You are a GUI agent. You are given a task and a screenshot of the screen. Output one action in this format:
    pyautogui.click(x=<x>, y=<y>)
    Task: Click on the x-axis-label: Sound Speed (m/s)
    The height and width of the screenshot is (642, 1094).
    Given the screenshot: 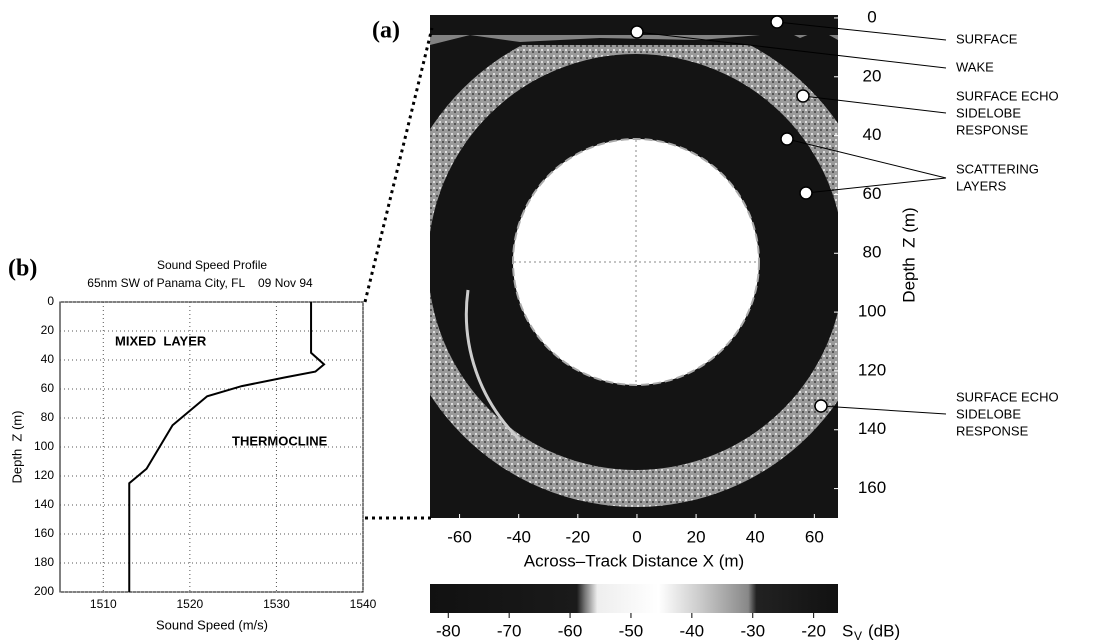 What is the action you would take?
    pyautogui.click(x=212, y=624)
    